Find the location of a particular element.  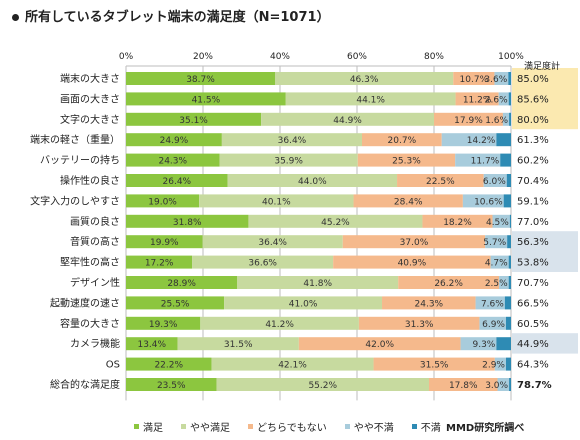

category-label: OS is located at coordinates (113, 365).